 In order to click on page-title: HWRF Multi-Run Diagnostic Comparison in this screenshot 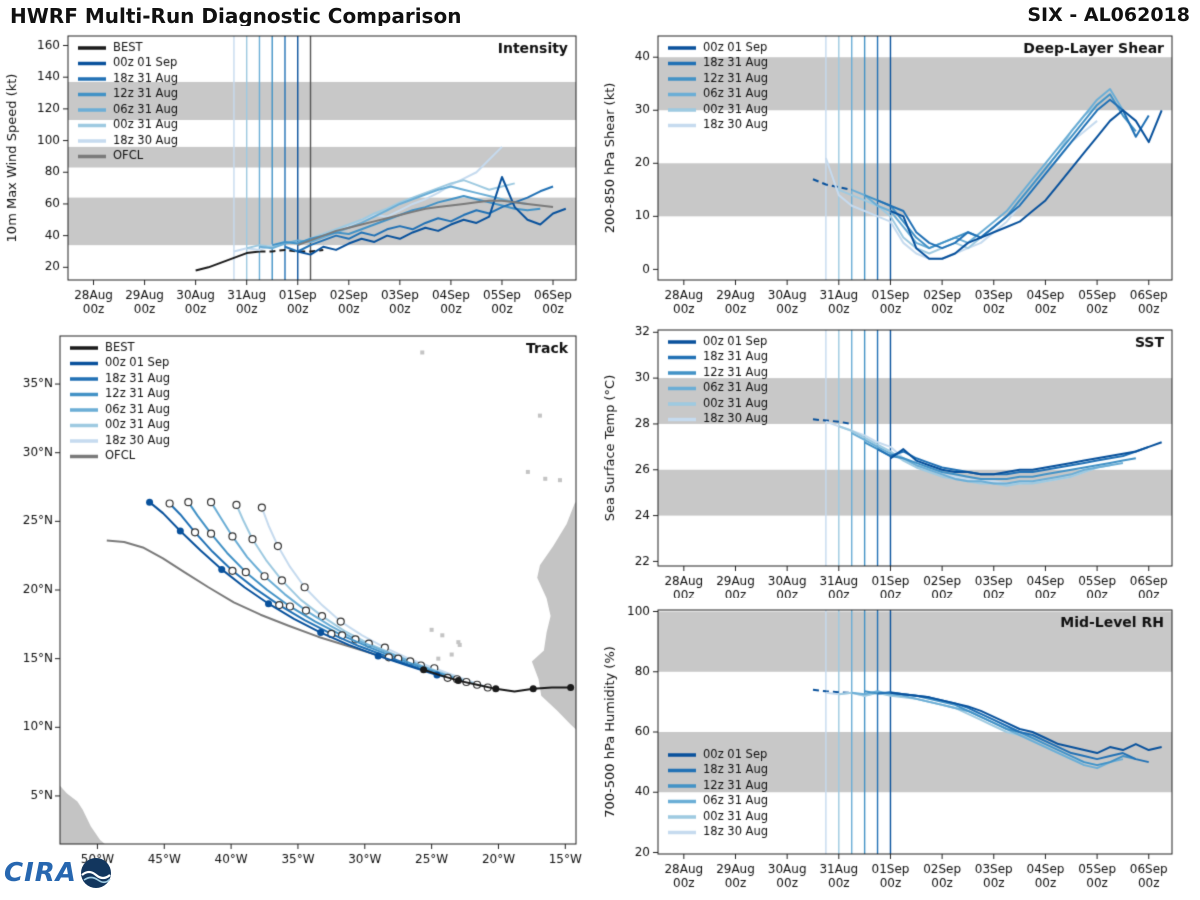, I will do `click(236, 16)`.